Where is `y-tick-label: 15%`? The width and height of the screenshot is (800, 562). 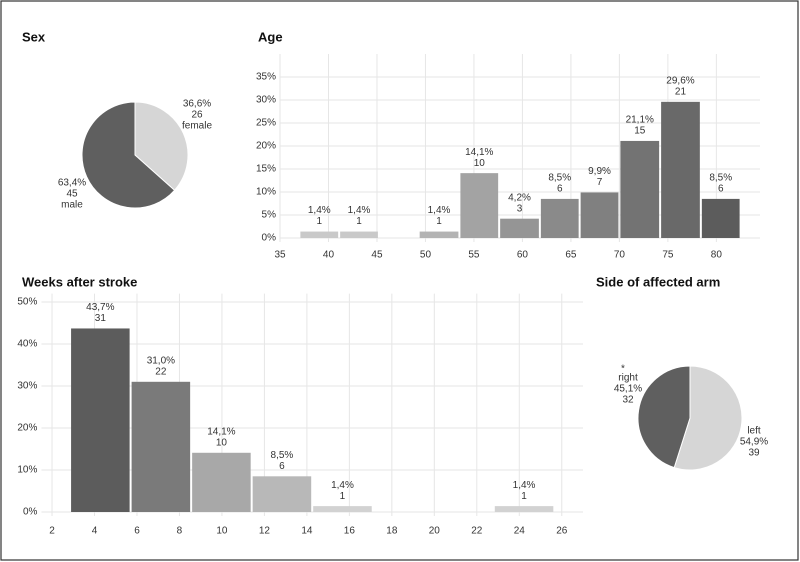 y-tick-label: 15% is located at coordinates (266, 169).